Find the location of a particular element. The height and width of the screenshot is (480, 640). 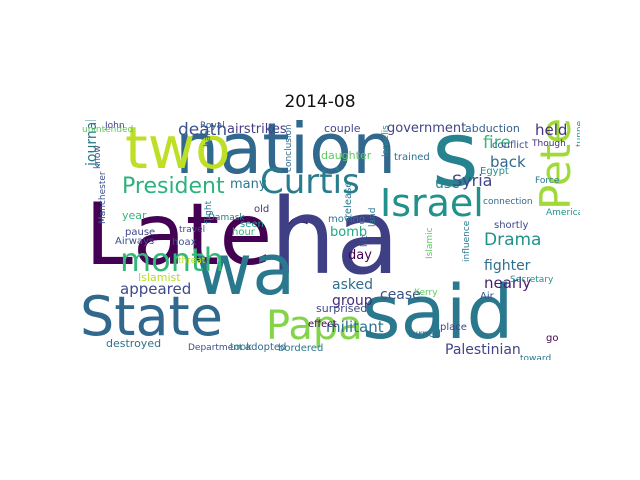

cloud-word: flight is located at coordinates (209, 212).